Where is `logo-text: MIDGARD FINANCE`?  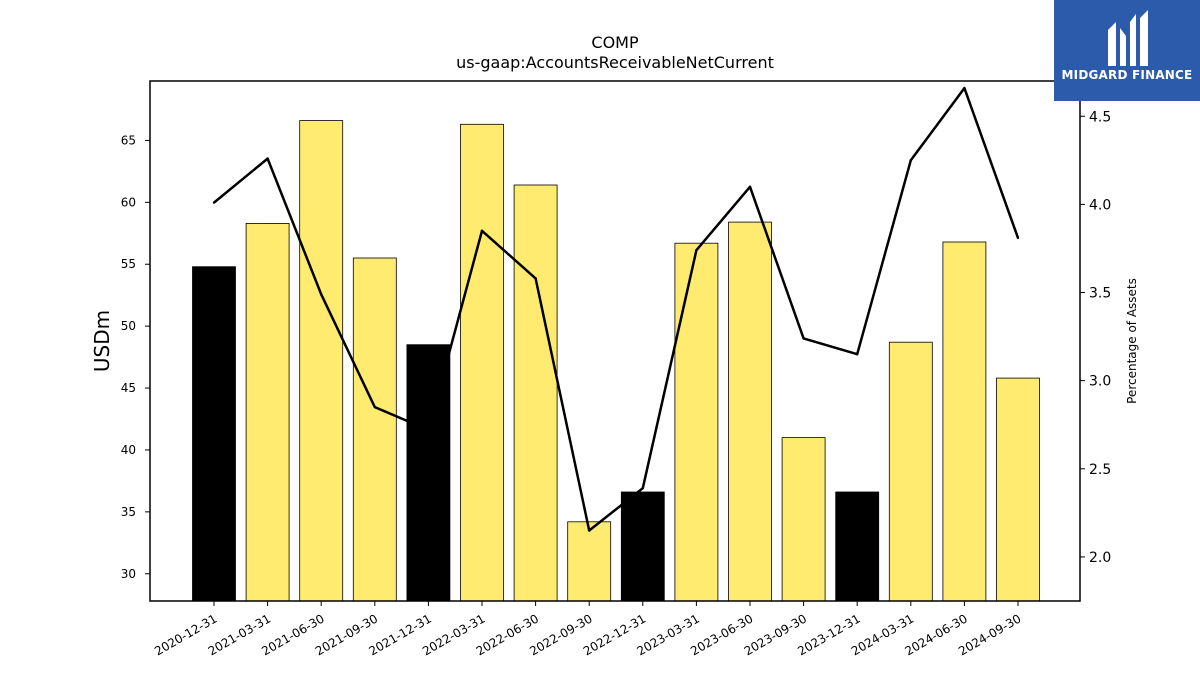 logo-text: MIDGARD FINANCE is located at coordinates (1127, 75).